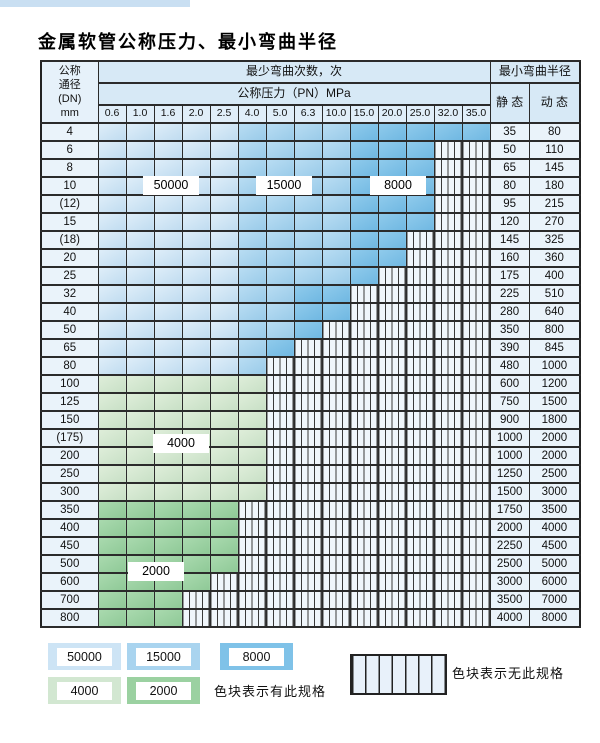 This screenshot has width=600, height=743. Describe the element at coordinates (509, 312) in the screenshot. I see `static-radius-cell: 280` at that location.